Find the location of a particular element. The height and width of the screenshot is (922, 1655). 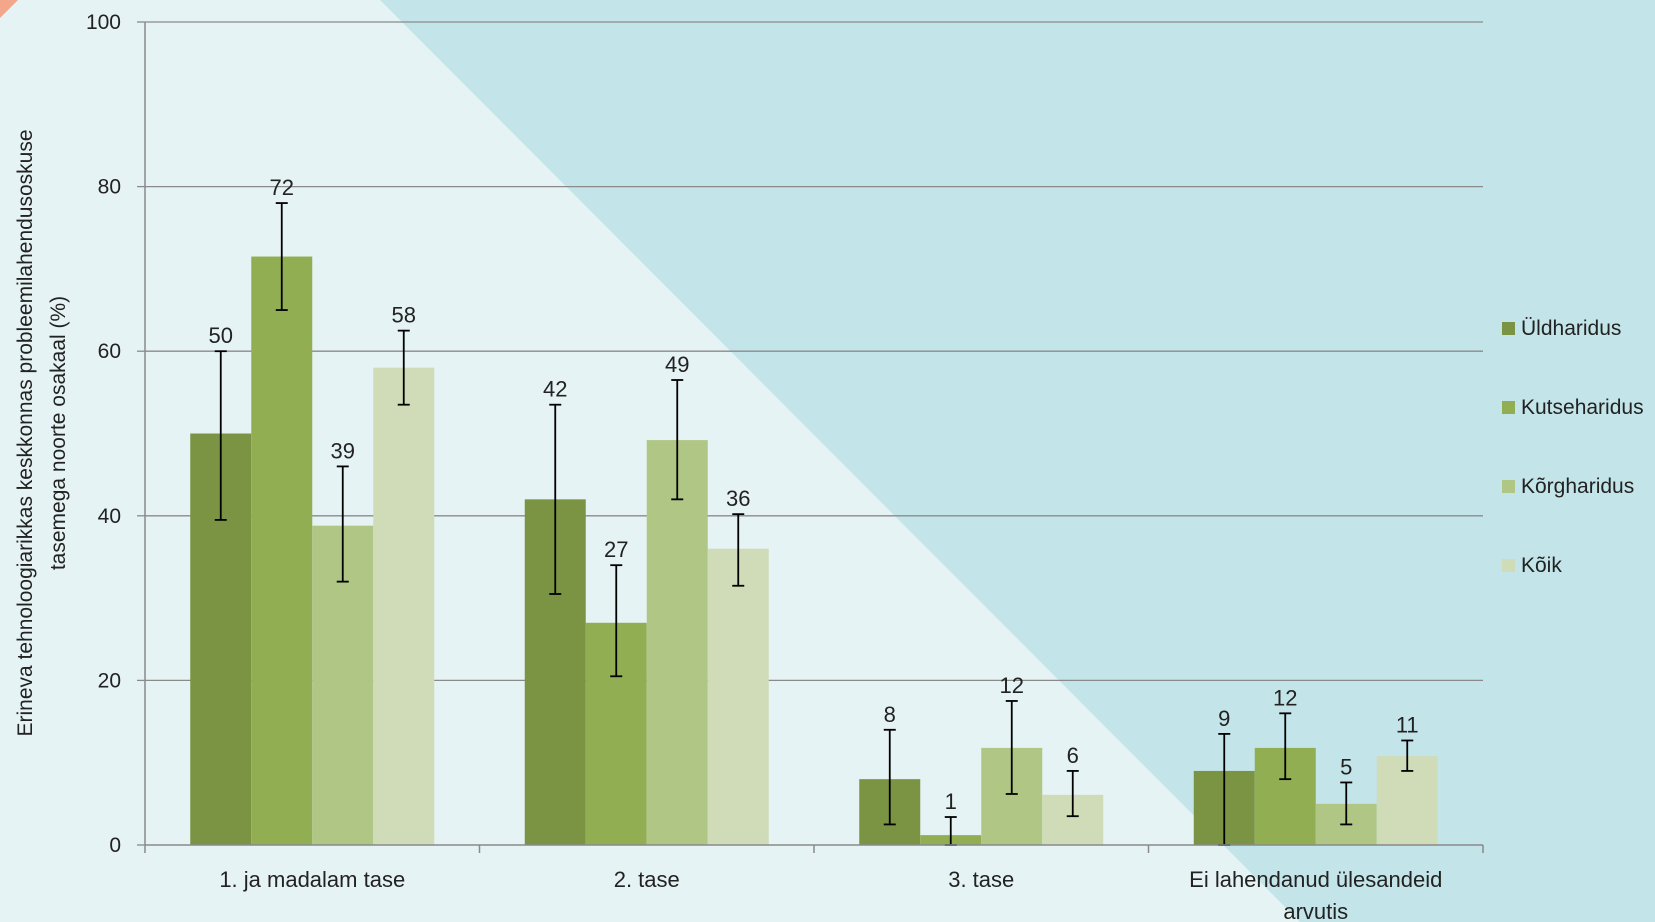

x-category-label-0-0: 1. ja madalam tase is located at coordinates (312, 879).